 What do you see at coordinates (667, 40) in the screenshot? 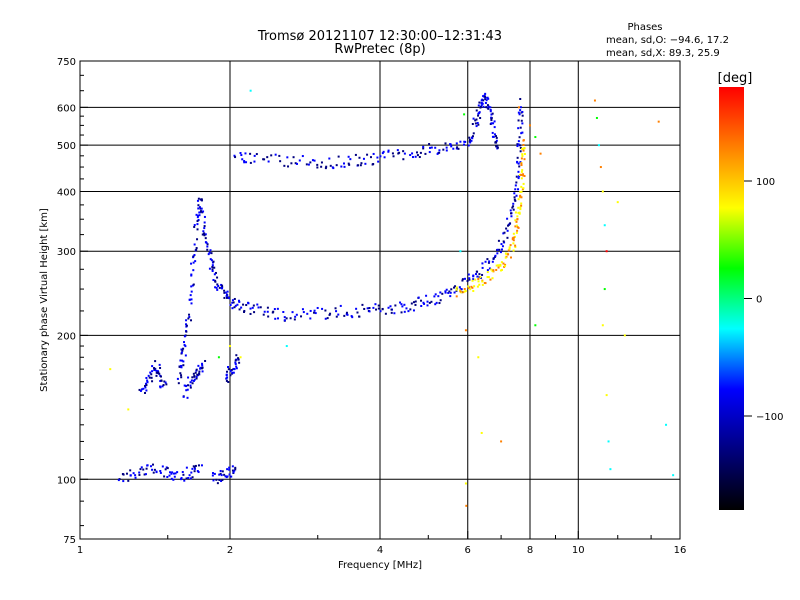
I see `info-line-o: mean, sd,O: −94.6, 17.2` at bounding box center [667, 40].